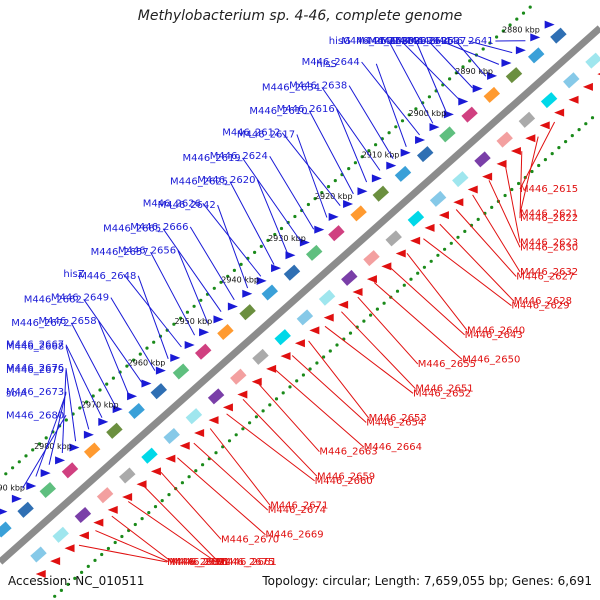  What do you see at coordinates (437, 41) in the screenshot?
I see `gene-label-forward: M446_2637` at bounding box center [437, 41].